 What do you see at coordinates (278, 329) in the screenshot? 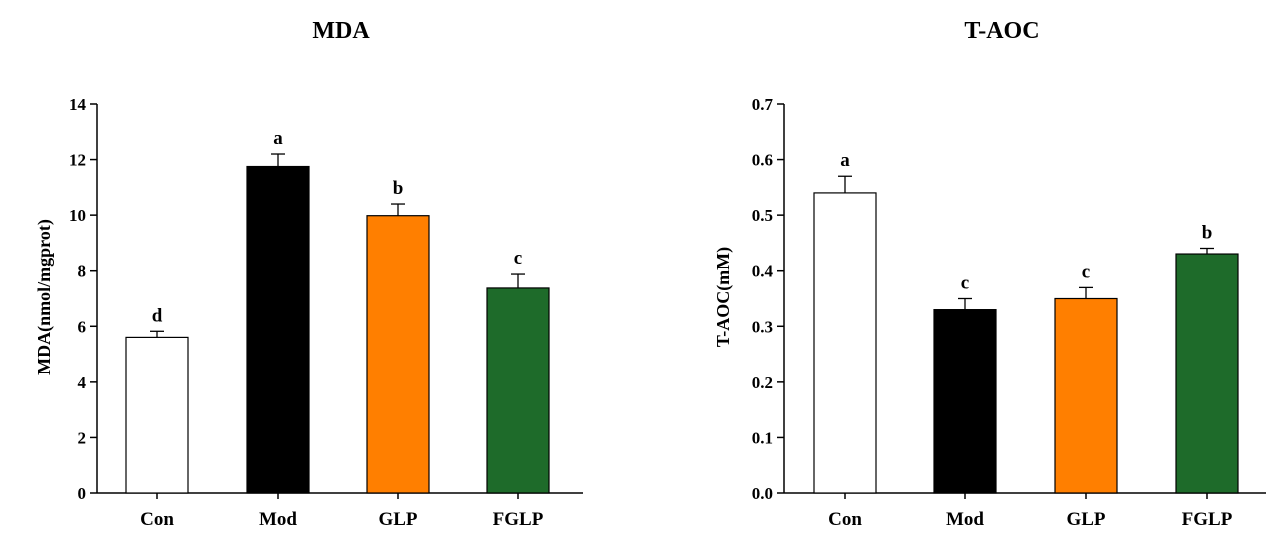
I see `mda-bar-mod` at bounding box center [278, 329].